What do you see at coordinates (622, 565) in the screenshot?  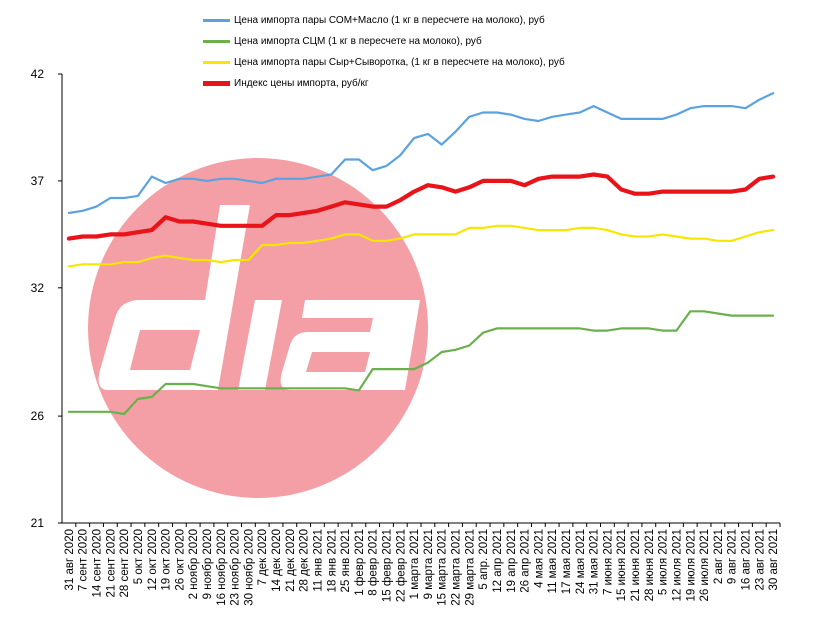 I see `x-tick-label: 15 июня 2021` at bounding box center [622, 565].